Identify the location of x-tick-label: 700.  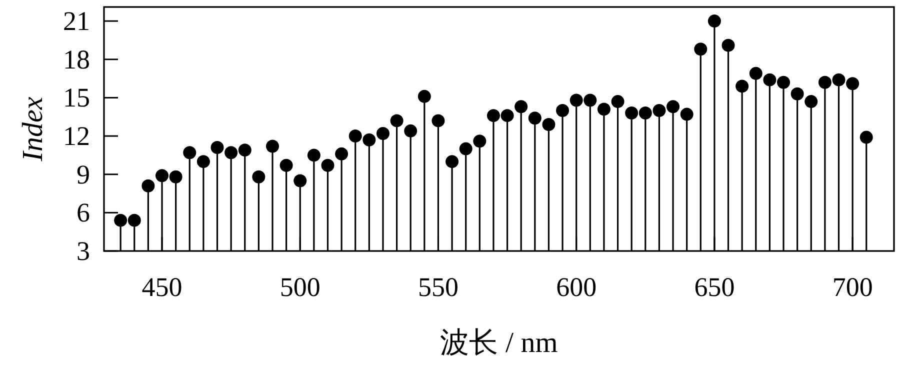
(852, 287).